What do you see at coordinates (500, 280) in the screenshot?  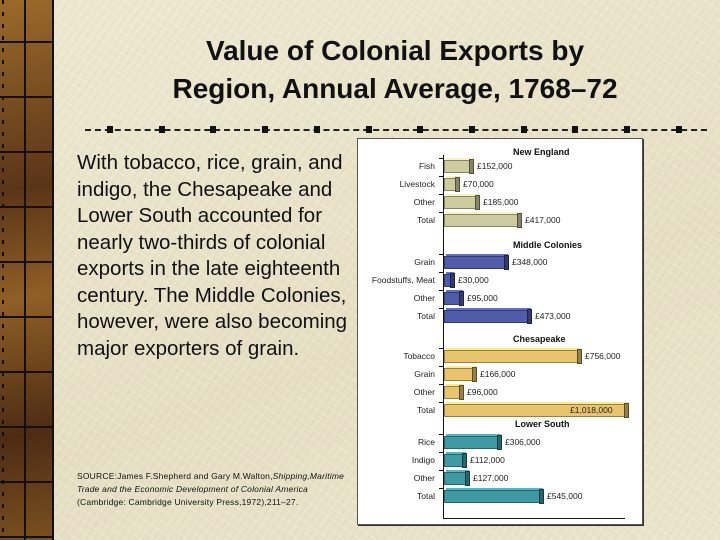 I see `chart-row: Foodstuffs, Meat £30,000` at bounding box center [500, 280].